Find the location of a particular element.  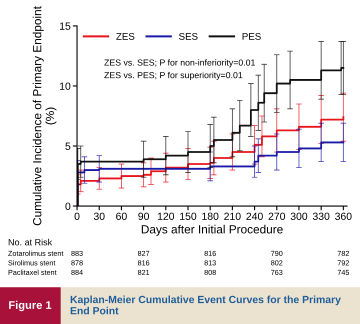

y-tick-label: 0 is located at coordinates (67, 206).